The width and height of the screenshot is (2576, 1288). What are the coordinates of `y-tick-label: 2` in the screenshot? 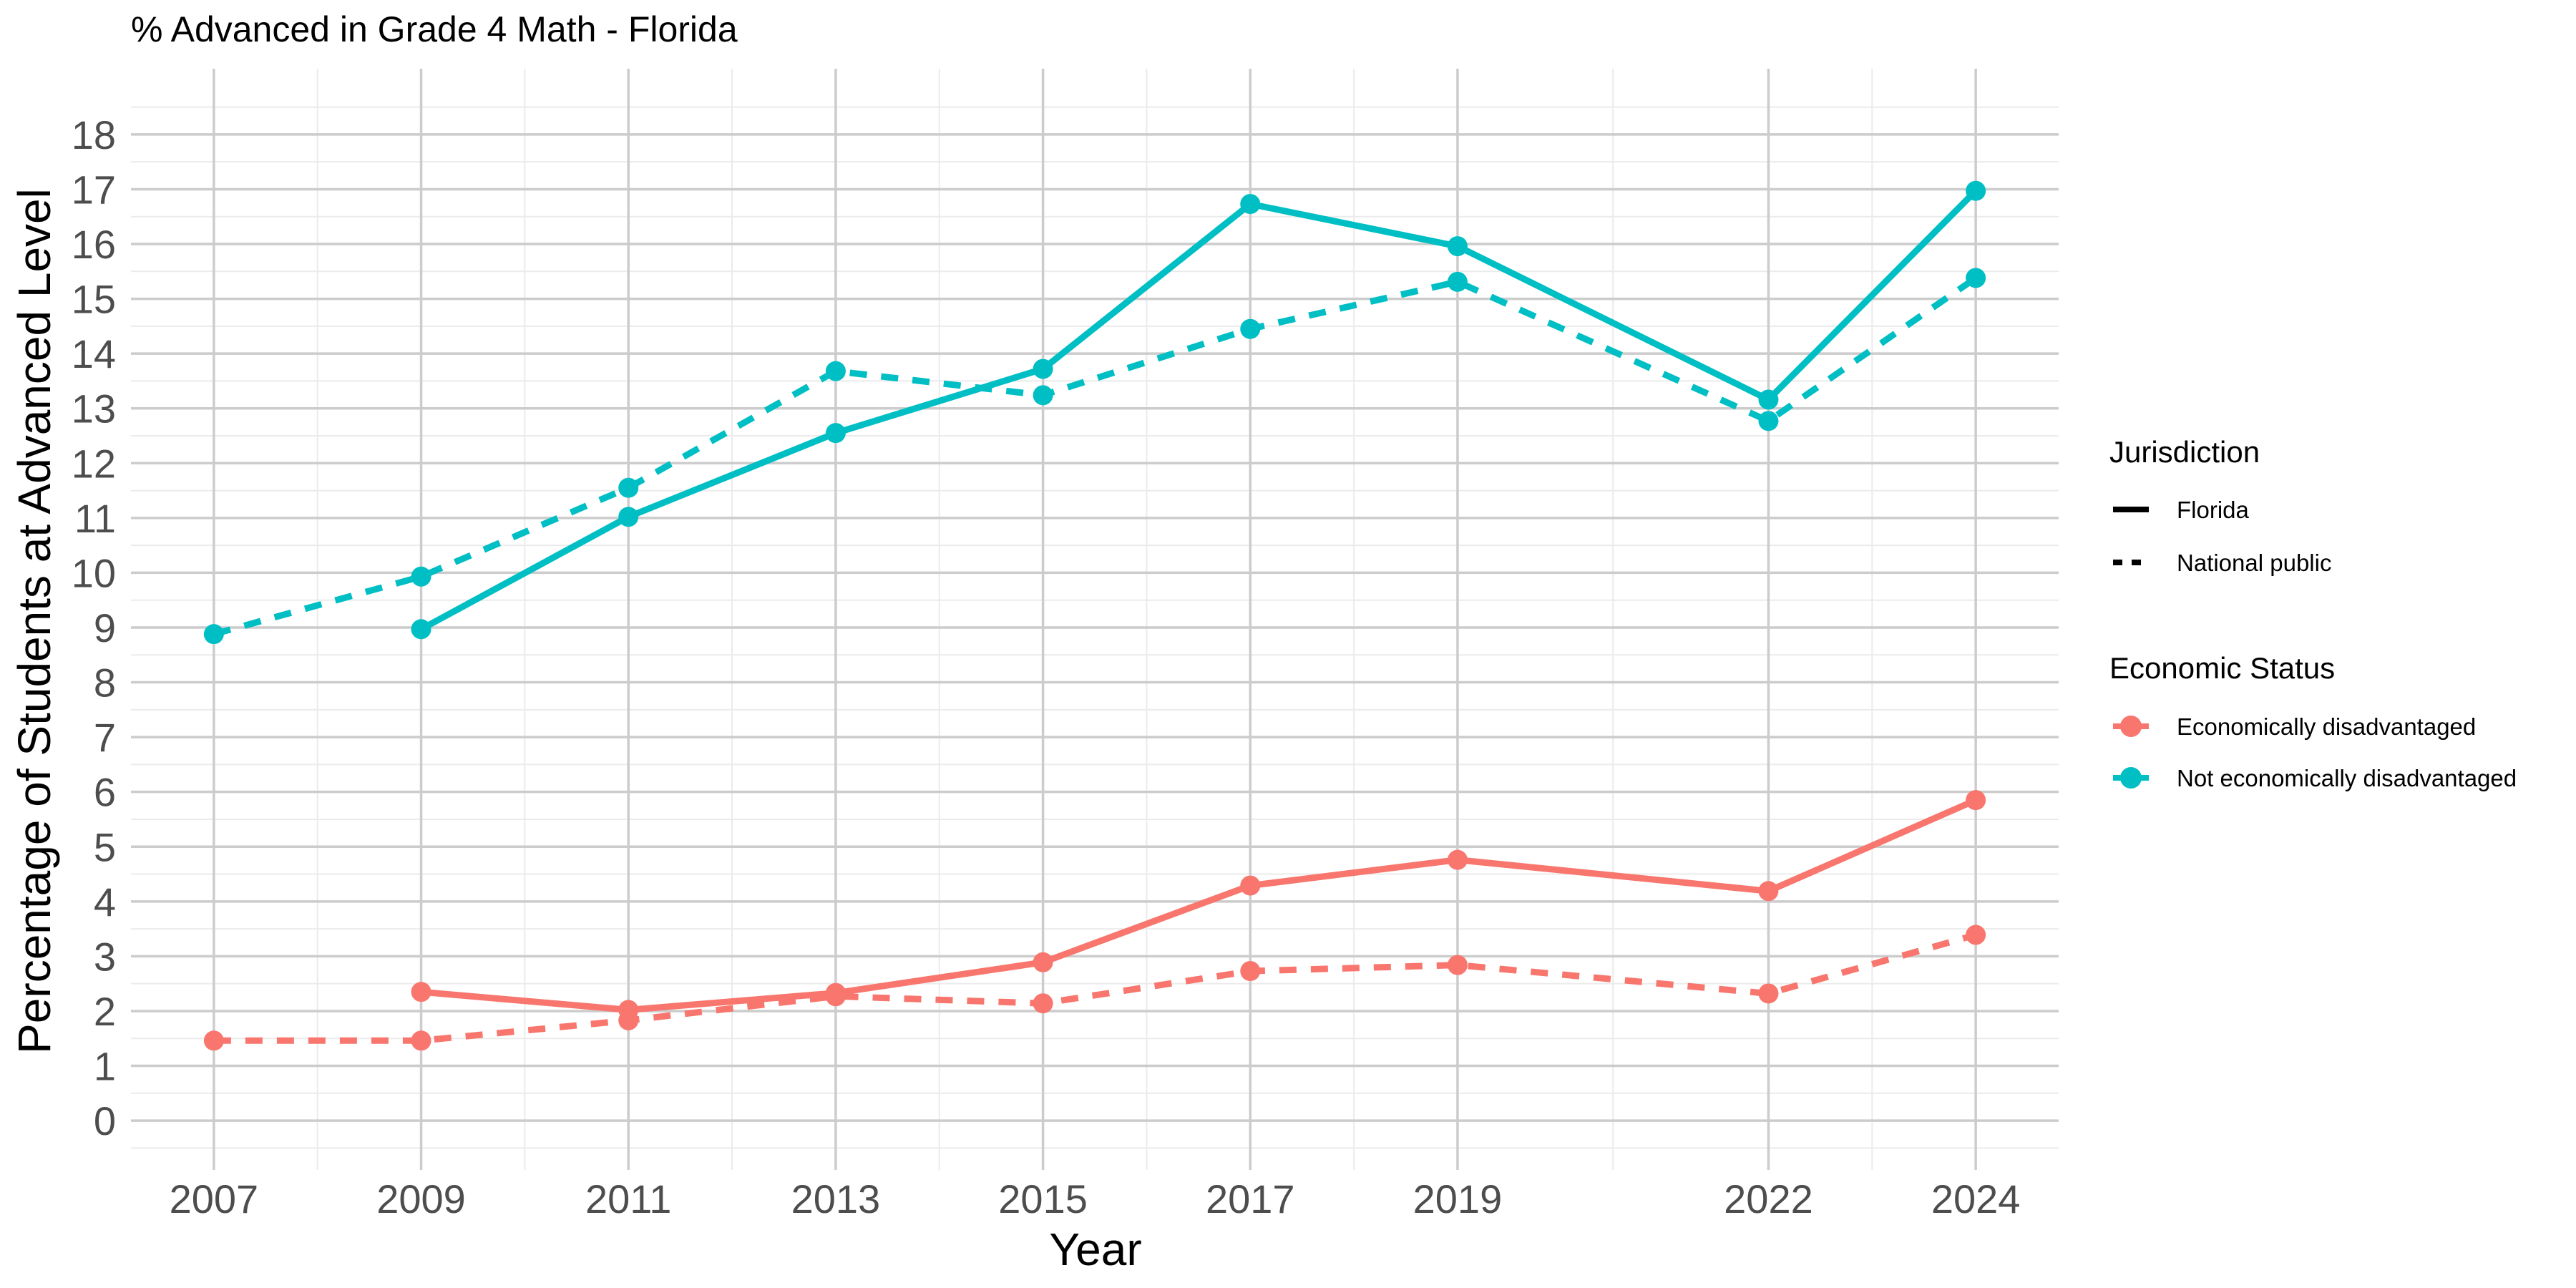 It's located at (105, 1011).